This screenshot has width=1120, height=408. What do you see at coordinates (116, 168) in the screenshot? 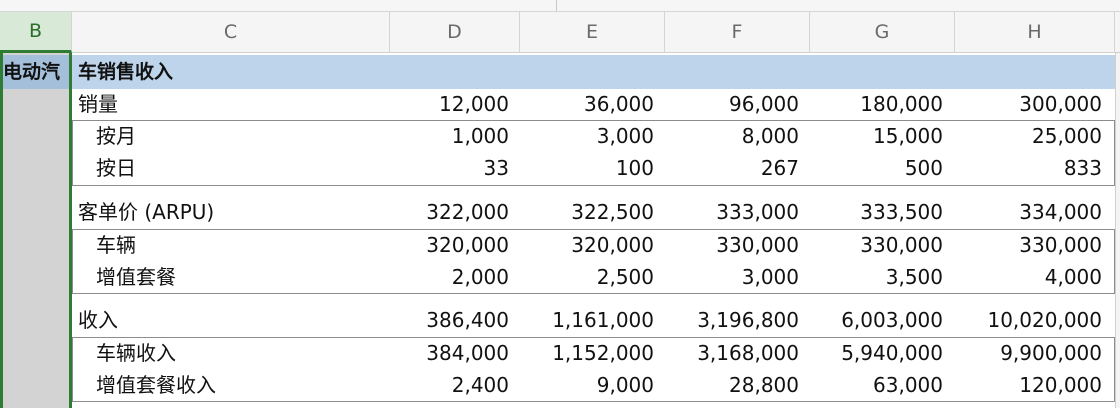
I see `row-label-cell: 按日` at bounding box center [116, 168].